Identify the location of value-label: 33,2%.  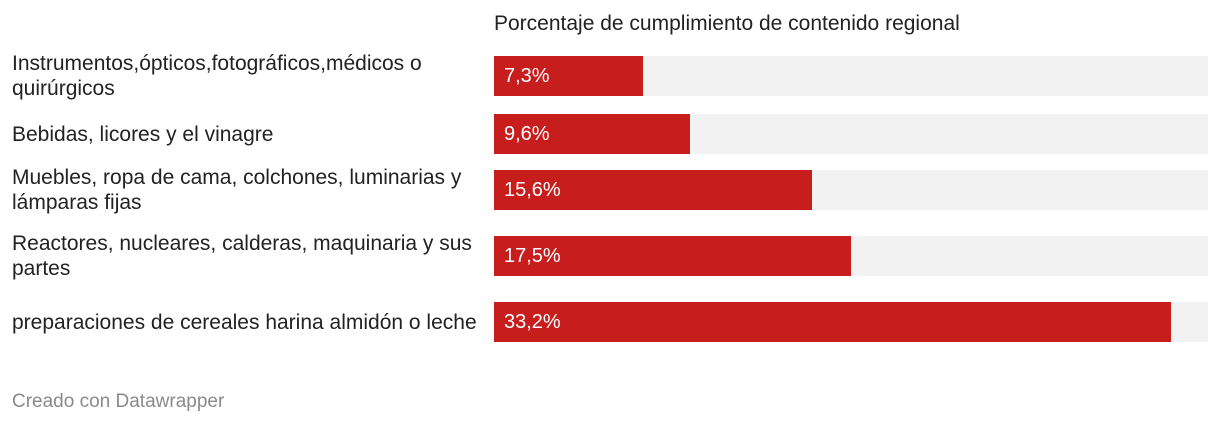
(532, 322).